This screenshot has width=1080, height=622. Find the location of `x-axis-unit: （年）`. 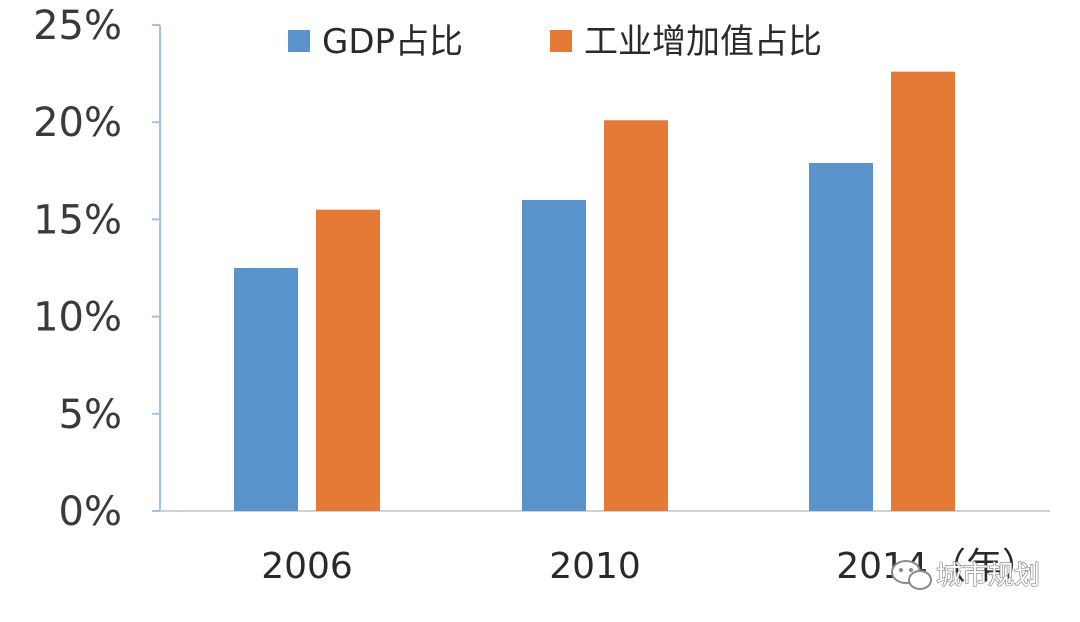

x-axis-unit: （年） is located at coordinates (984, 566).